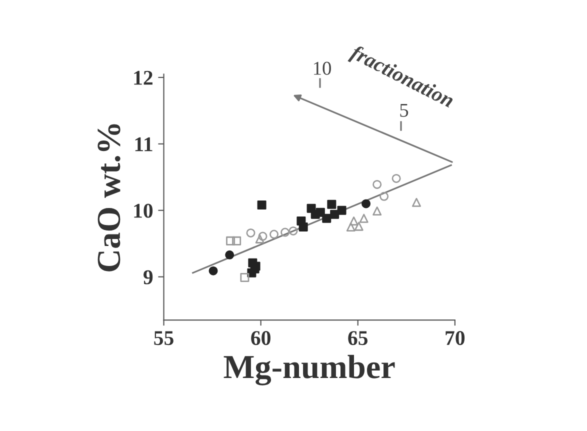 This screenshot has height=431, width=587. Describe the element at coordinates (143, 77) in the screenshot. I see `y-tick-label: 12` at that location.